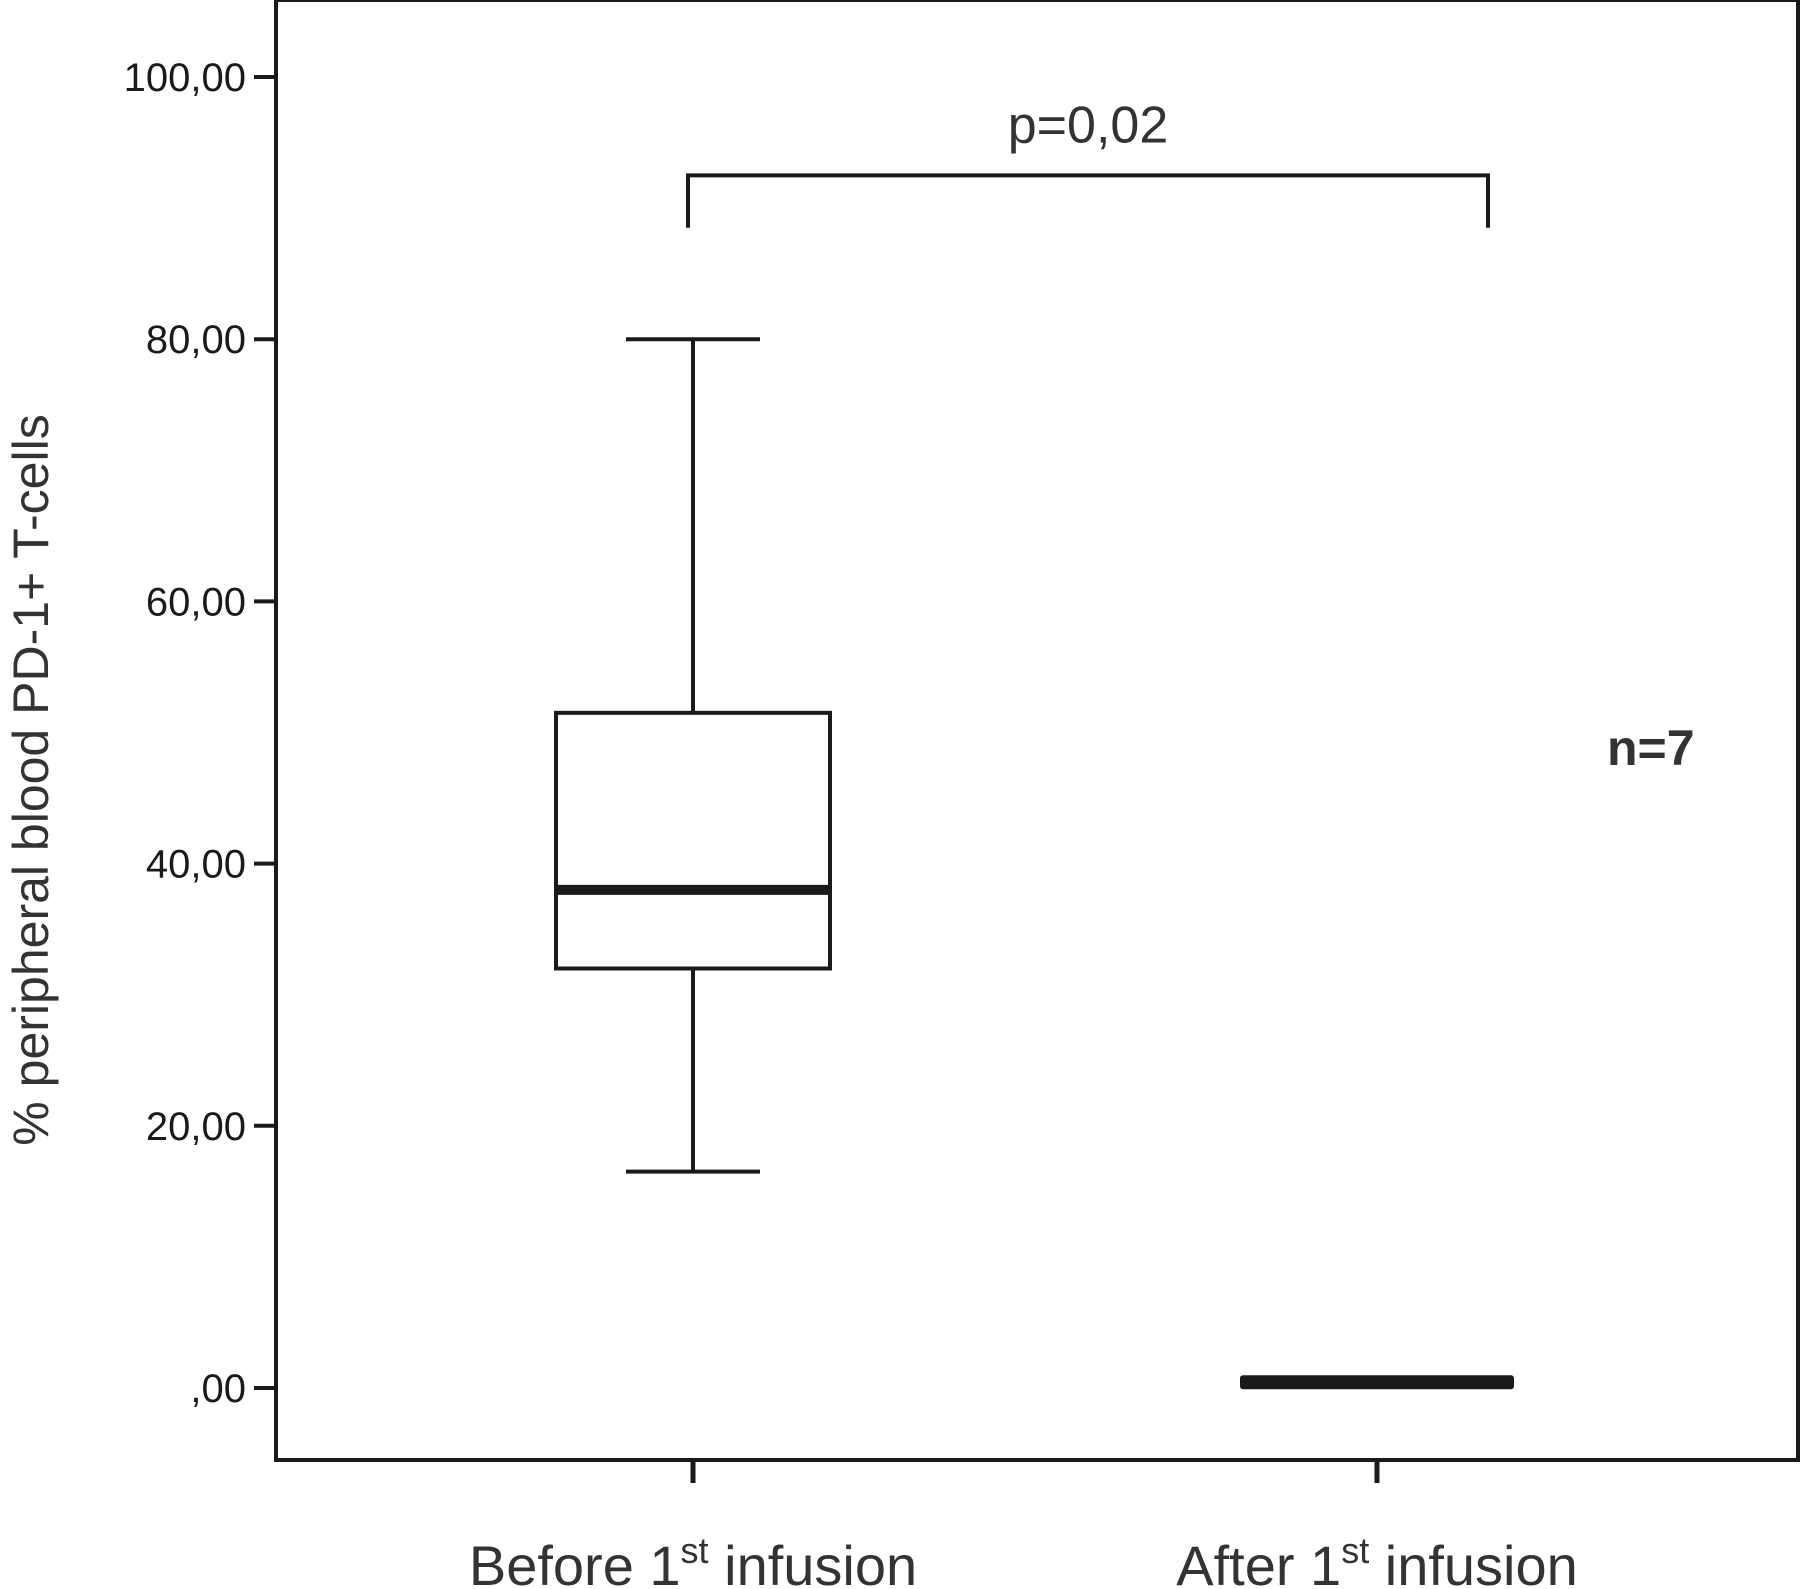 This screenshot has height=1589, width=1800. Describe the element at coordinates (185, 78) in the screenshot. I see `y-tick-label: 100,00` at that location.